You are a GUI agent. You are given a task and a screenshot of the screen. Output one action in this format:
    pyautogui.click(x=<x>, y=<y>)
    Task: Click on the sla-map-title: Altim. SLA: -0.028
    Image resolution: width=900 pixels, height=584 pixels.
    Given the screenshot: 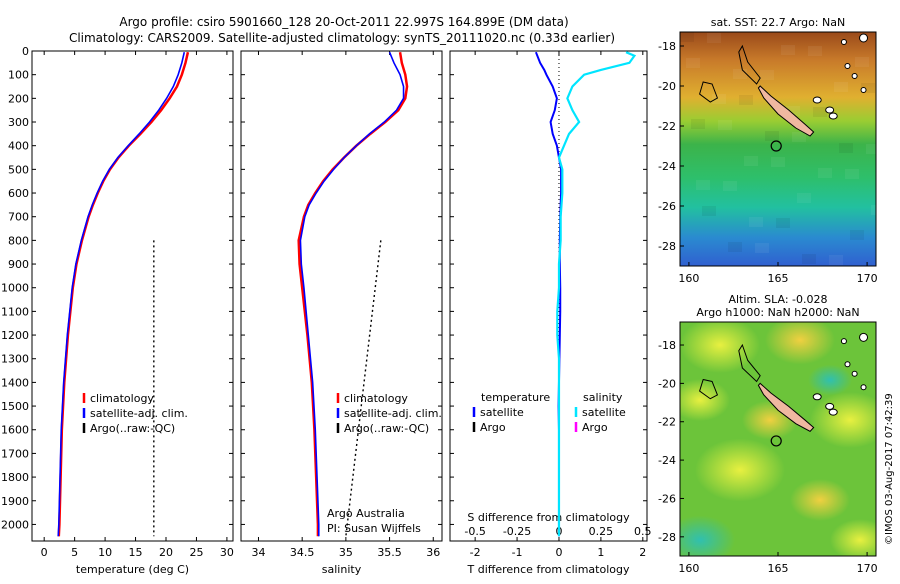 What is the action you would take?
    pyautogui.click(x=777, y=299)
    